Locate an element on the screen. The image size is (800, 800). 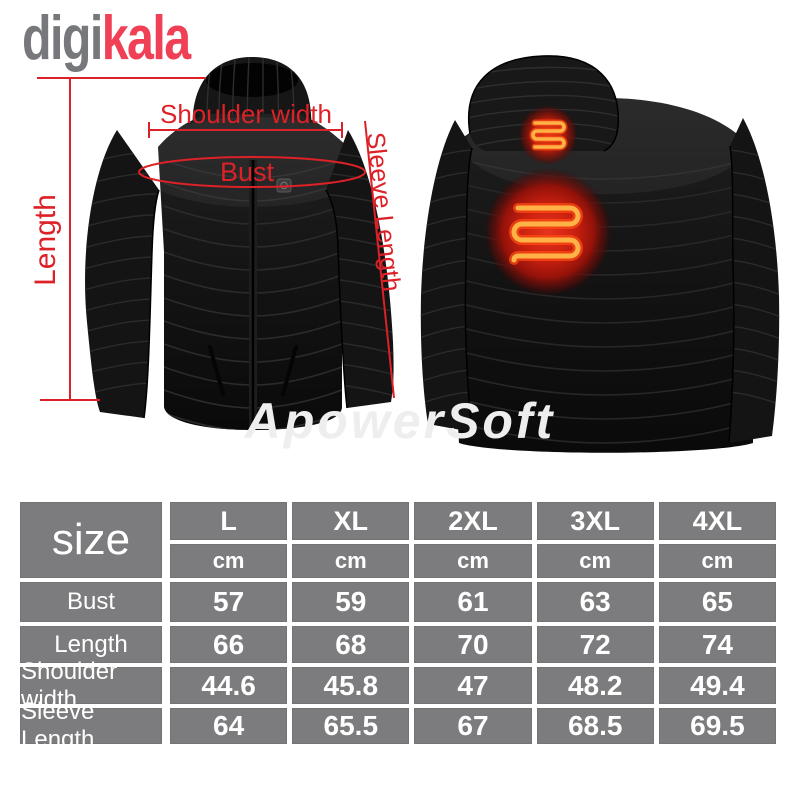
table-cell: 44.6 is located at coordinates (229, 685).